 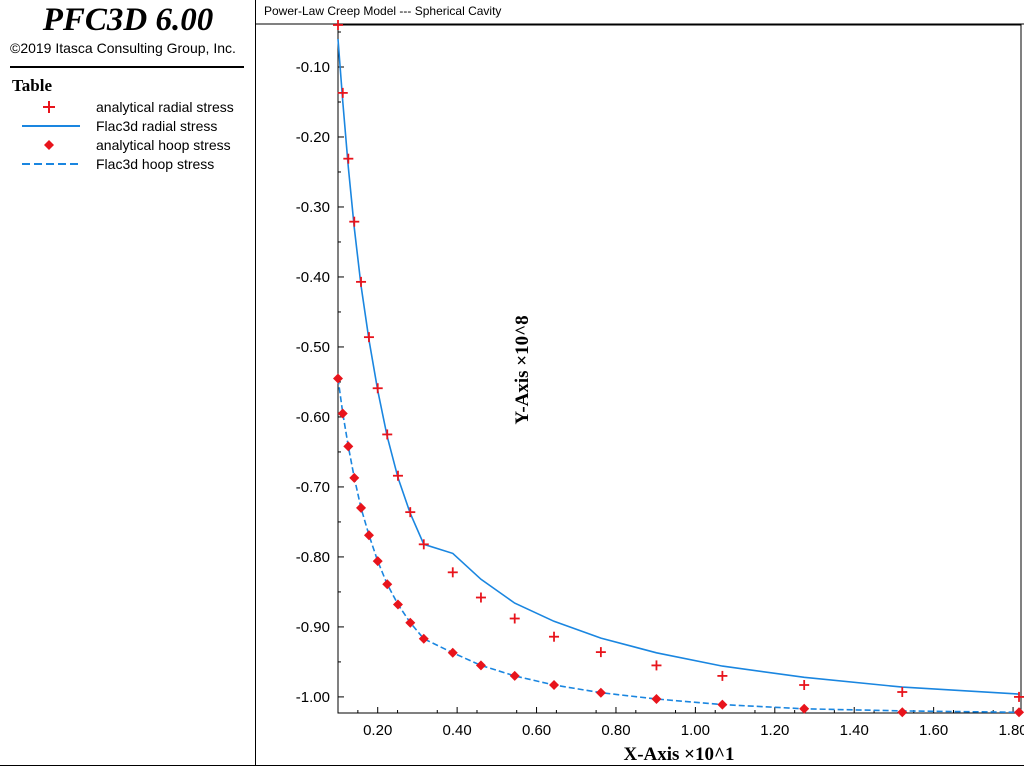 What do you see at coordinates (313, 347) in the screenshot?
I see `y-tick-label: -0.50` at bounding box center [313, 347].